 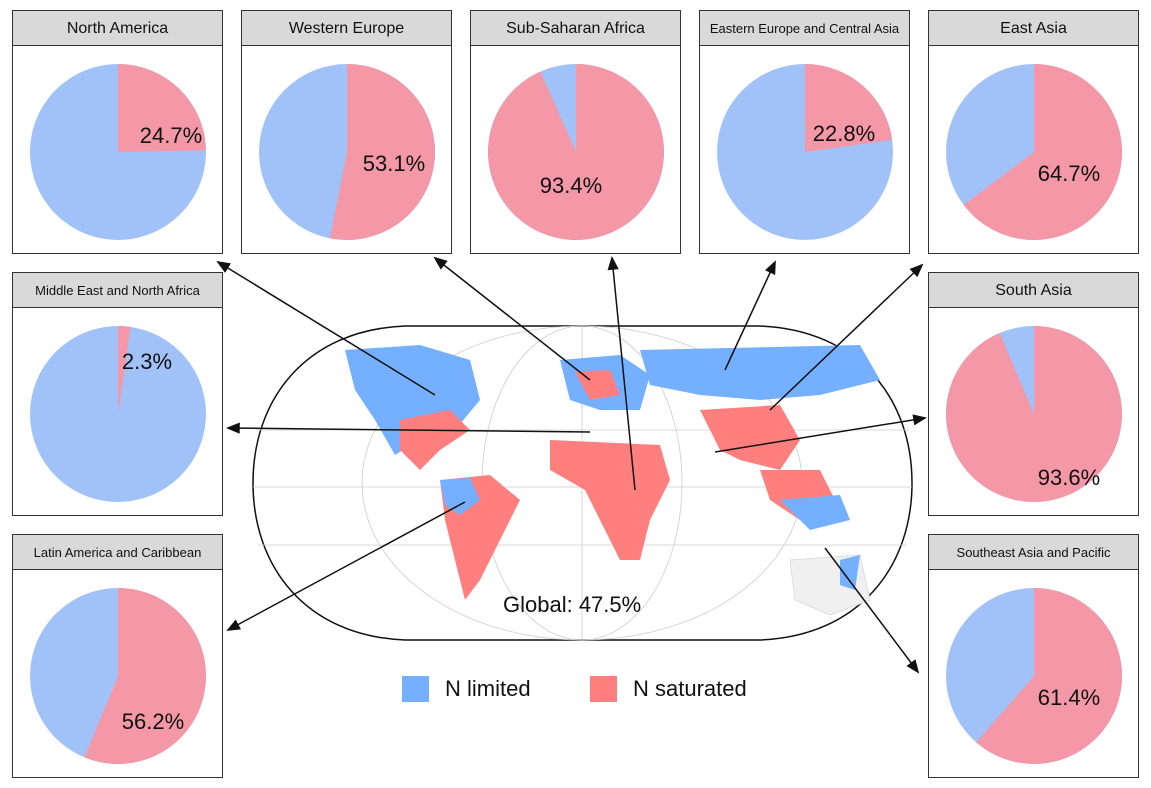 What do you see at coordinates (690, 688) in the screenshot?
I see `legend-label: N saturated` at bounding box center [690, 688].